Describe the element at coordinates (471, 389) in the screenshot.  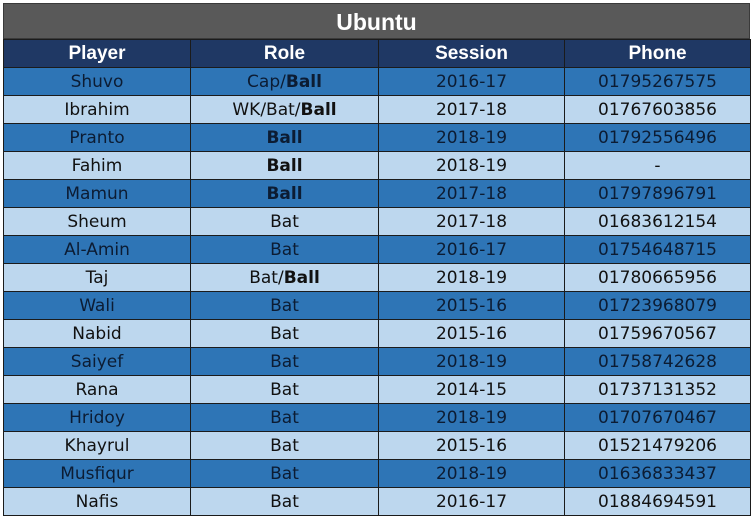
I see `session-cell: 2014-15` at that location.